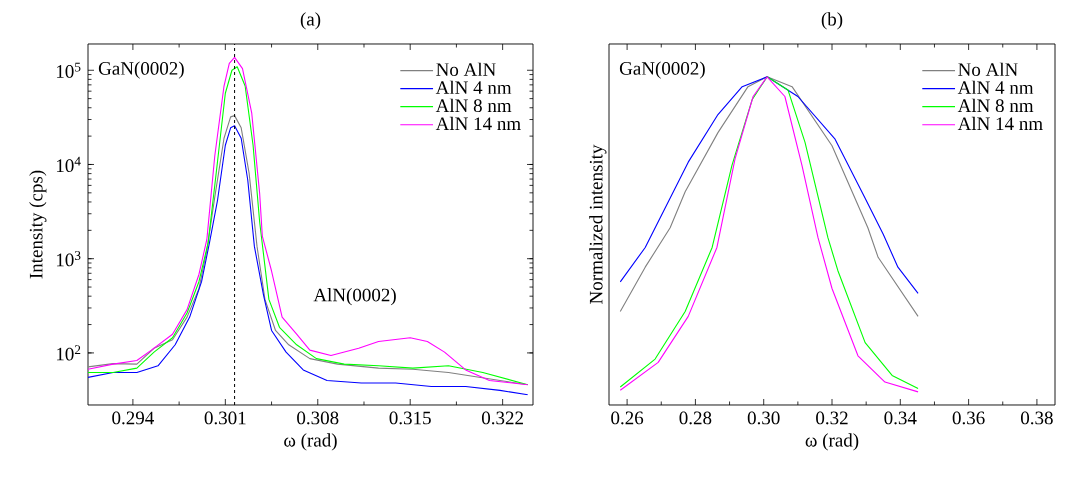 This screenshot has width=1070, height=477. Describe the element at coordinates (68, 353) in the screenshot. I see `y-tick-label: 10$^{2}$` at that location.